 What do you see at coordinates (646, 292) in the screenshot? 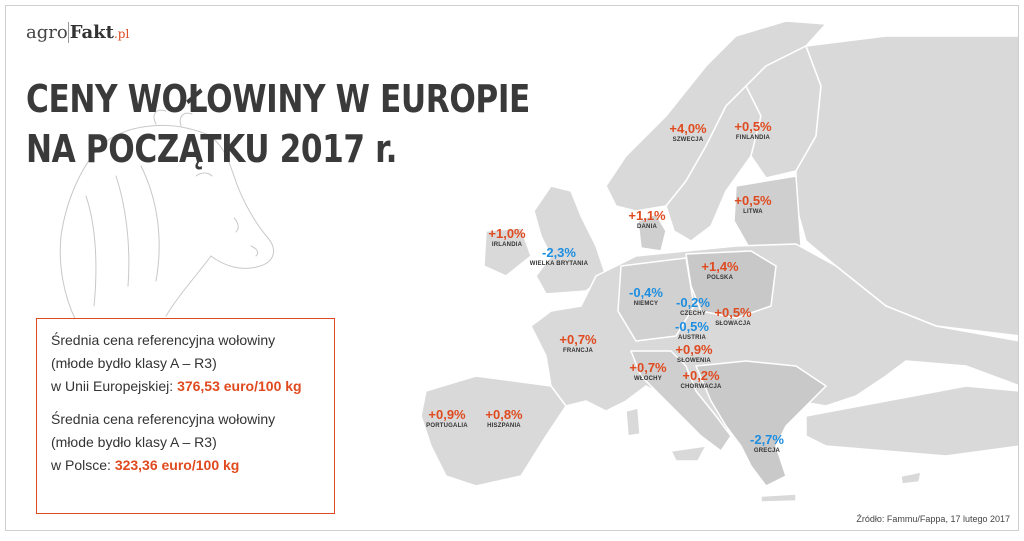
I see `country-change: -0,4%` at bounding box center [646, 292].